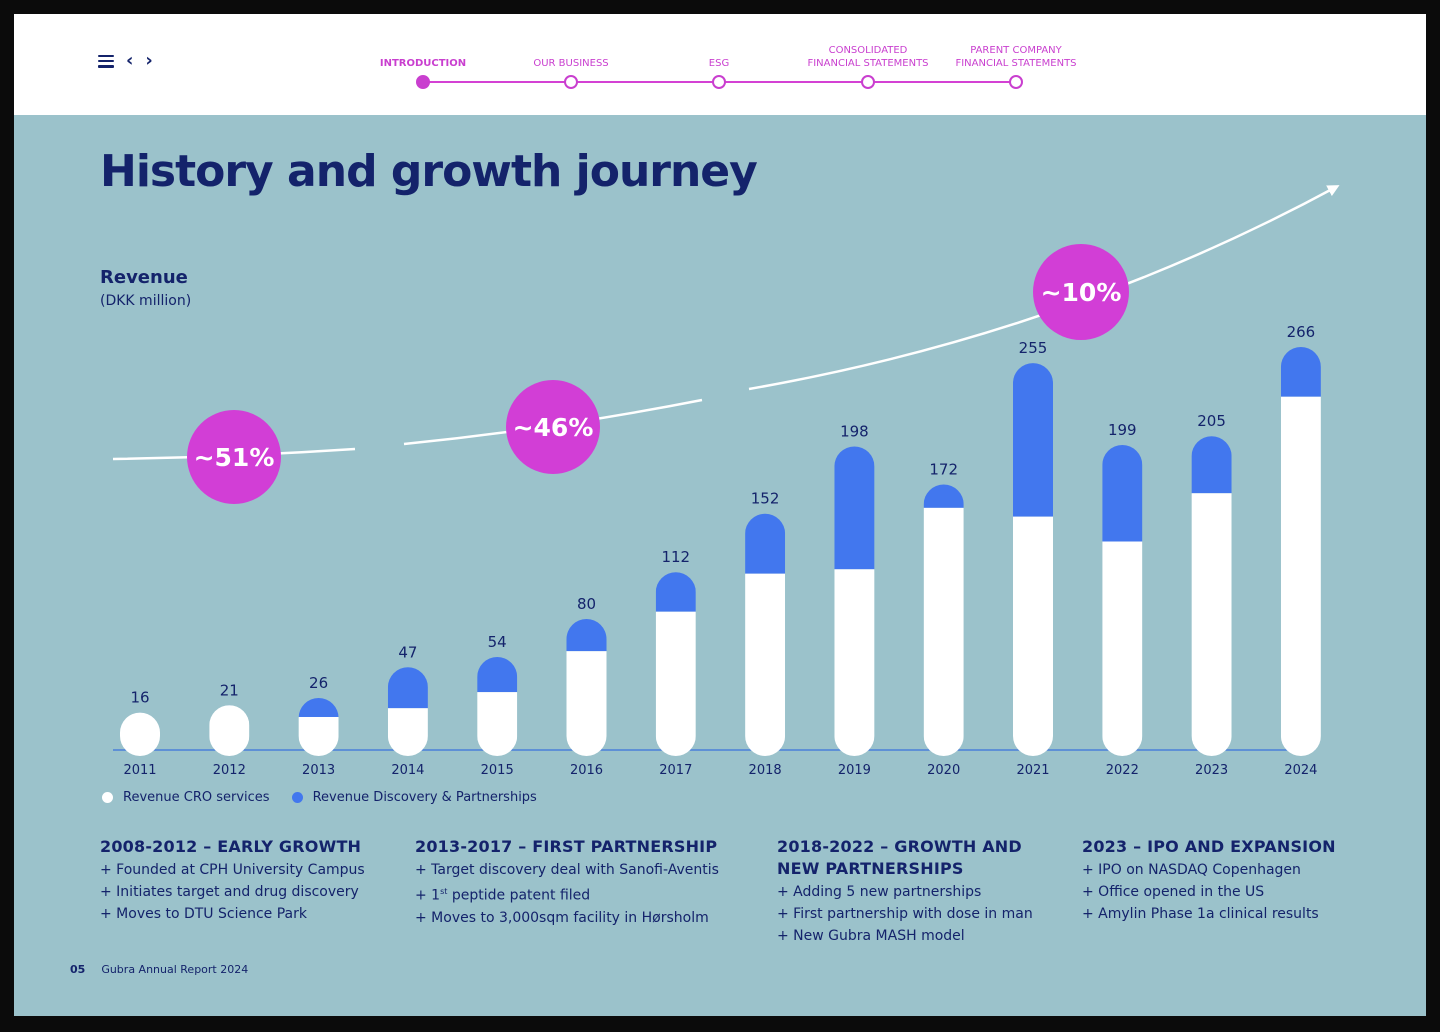  Describe the element at coordinates (407, 732) in the screenshot. I see `bar-cro-2014` at that location.